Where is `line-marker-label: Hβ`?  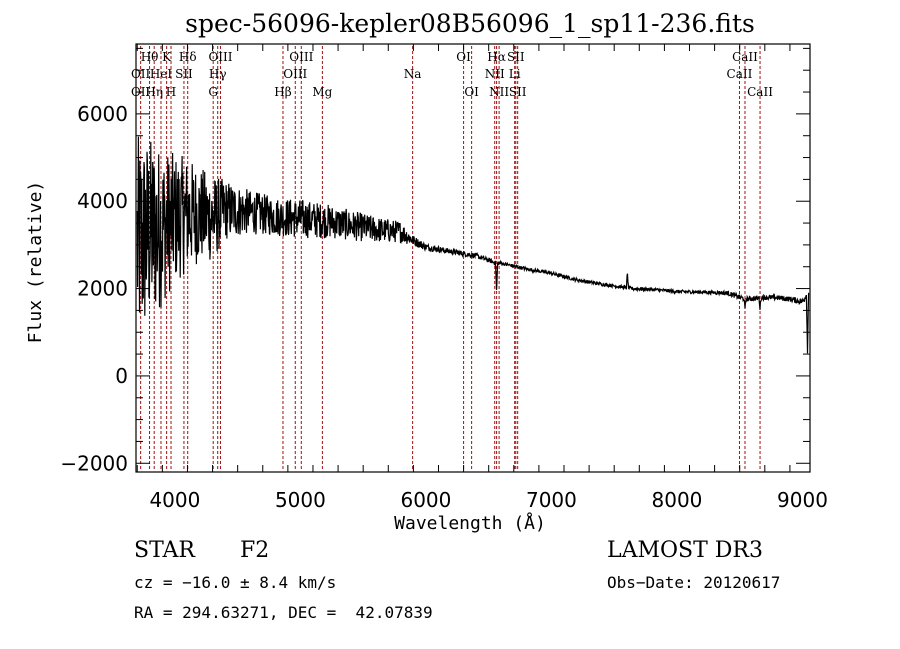
line-marker-label: Hβ is located at coordinates (282, 92).